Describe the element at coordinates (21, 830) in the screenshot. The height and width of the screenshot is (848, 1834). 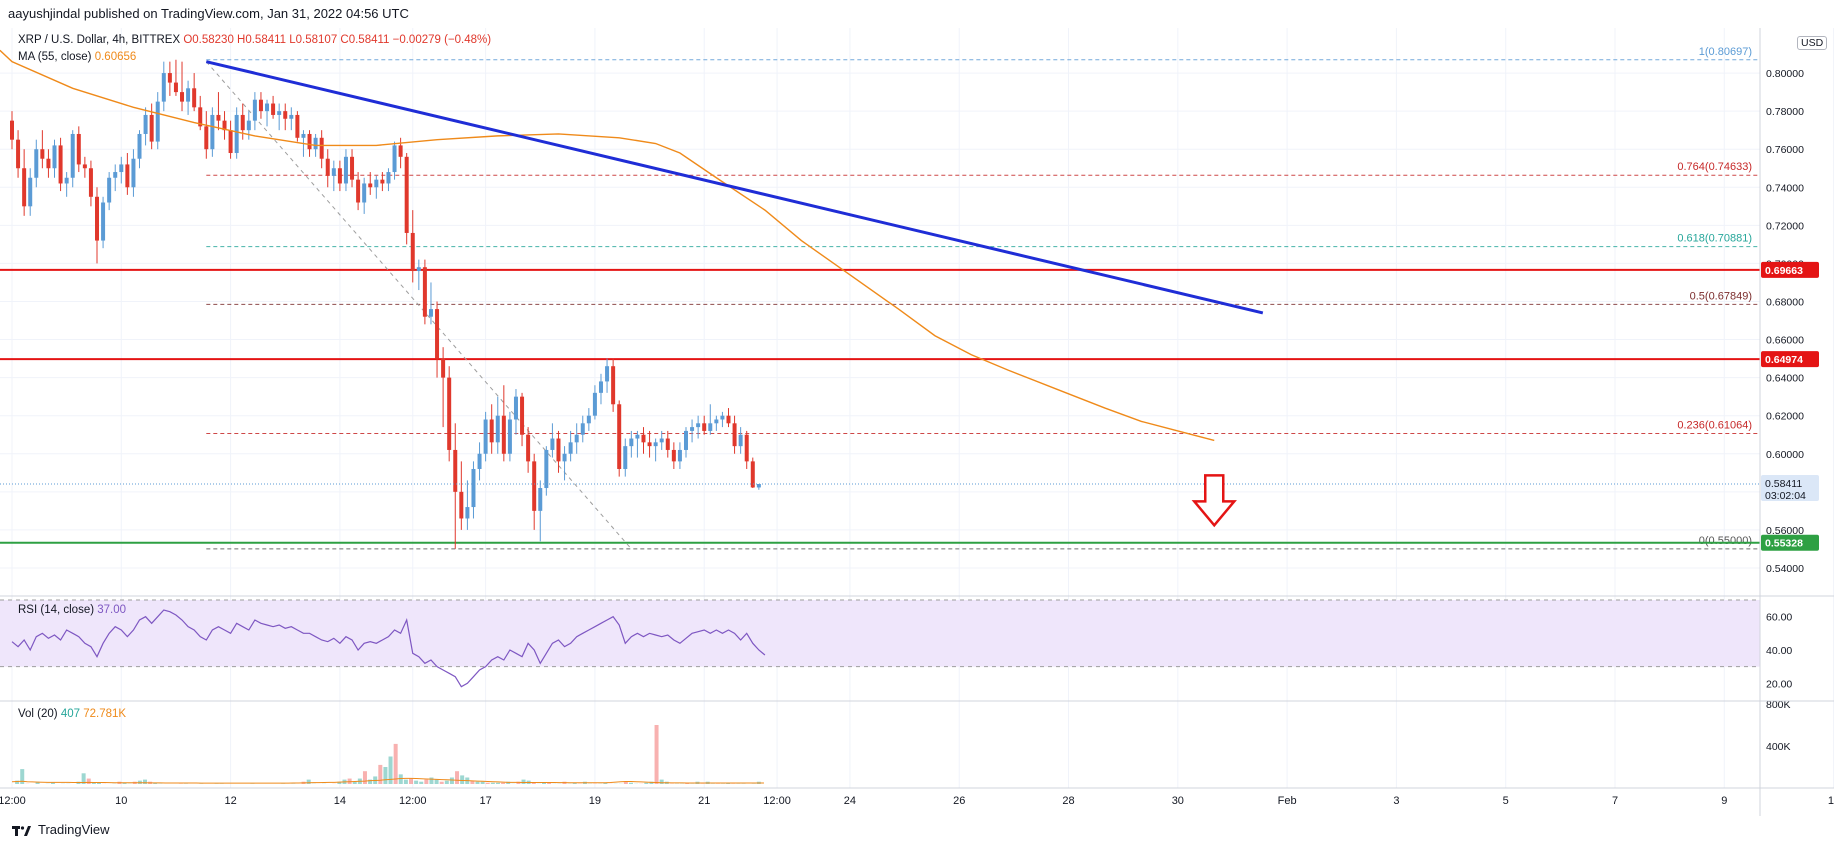
I see `tradingview-logo-icon` at that location.